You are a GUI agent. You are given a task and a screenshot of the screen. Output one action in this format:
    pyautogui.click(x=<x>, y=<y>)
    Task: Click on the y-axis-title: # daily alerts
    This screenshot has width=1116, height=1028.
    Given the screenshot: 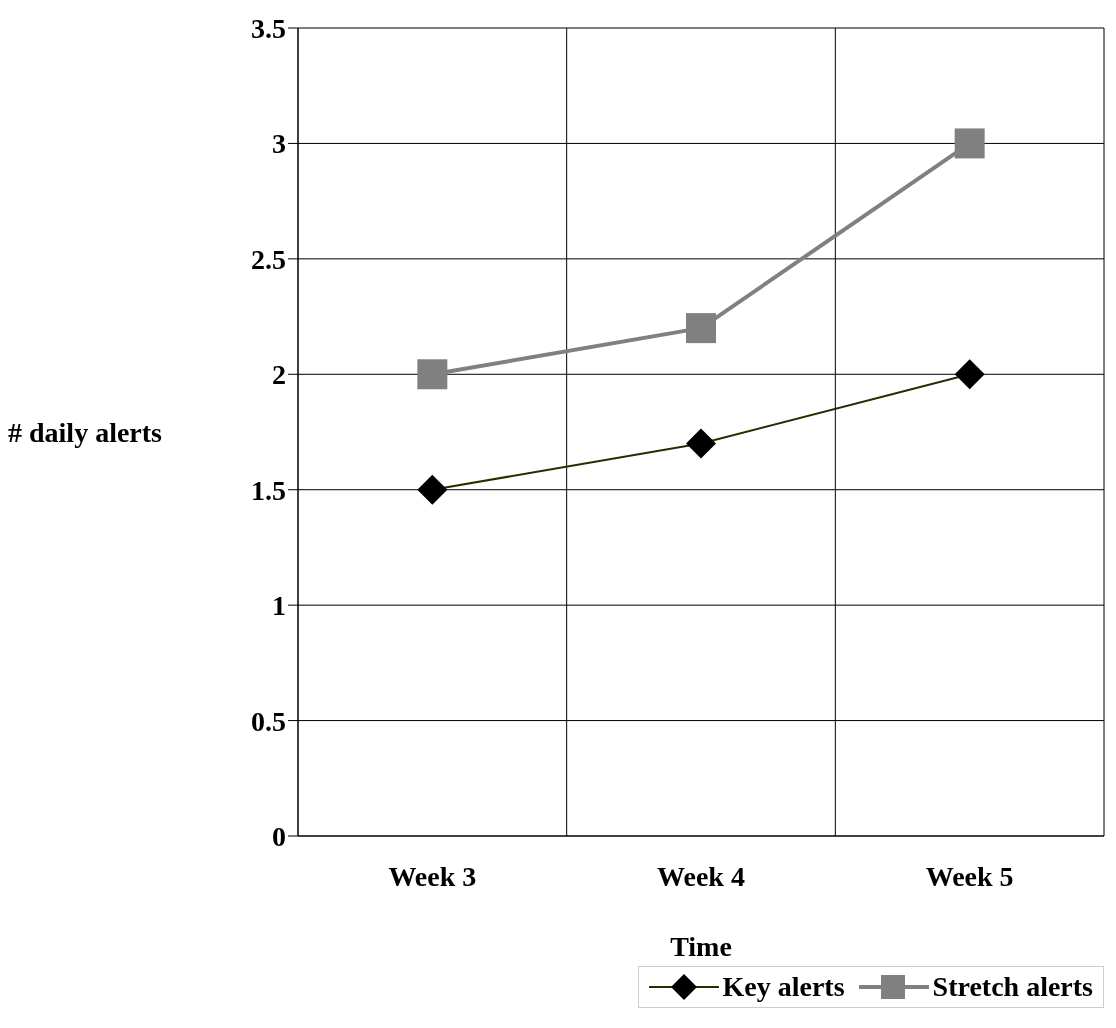 What is the action you would take?
    pyautogui.click(x=85, y=432)
    